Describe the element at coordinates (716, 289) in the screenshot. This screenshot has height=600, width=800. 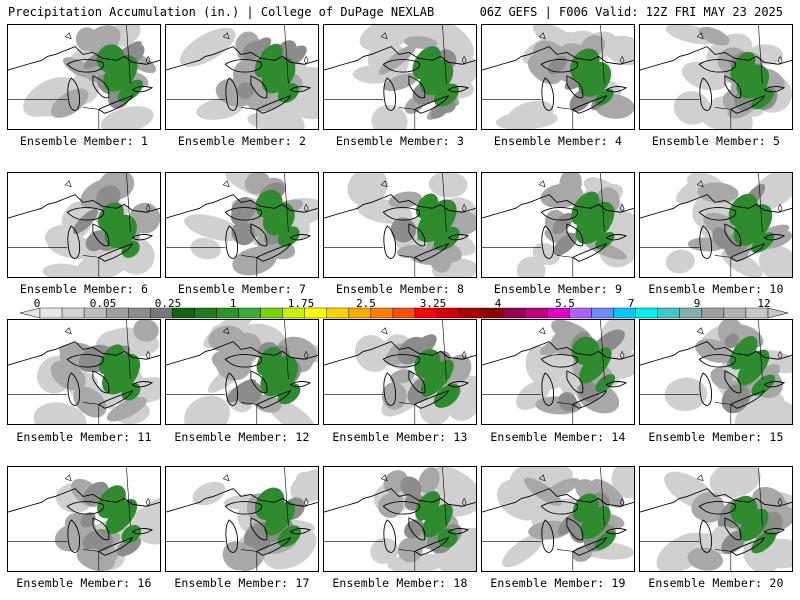
I see `ensemble-member-label: Ensemble Member: 10` at that location.